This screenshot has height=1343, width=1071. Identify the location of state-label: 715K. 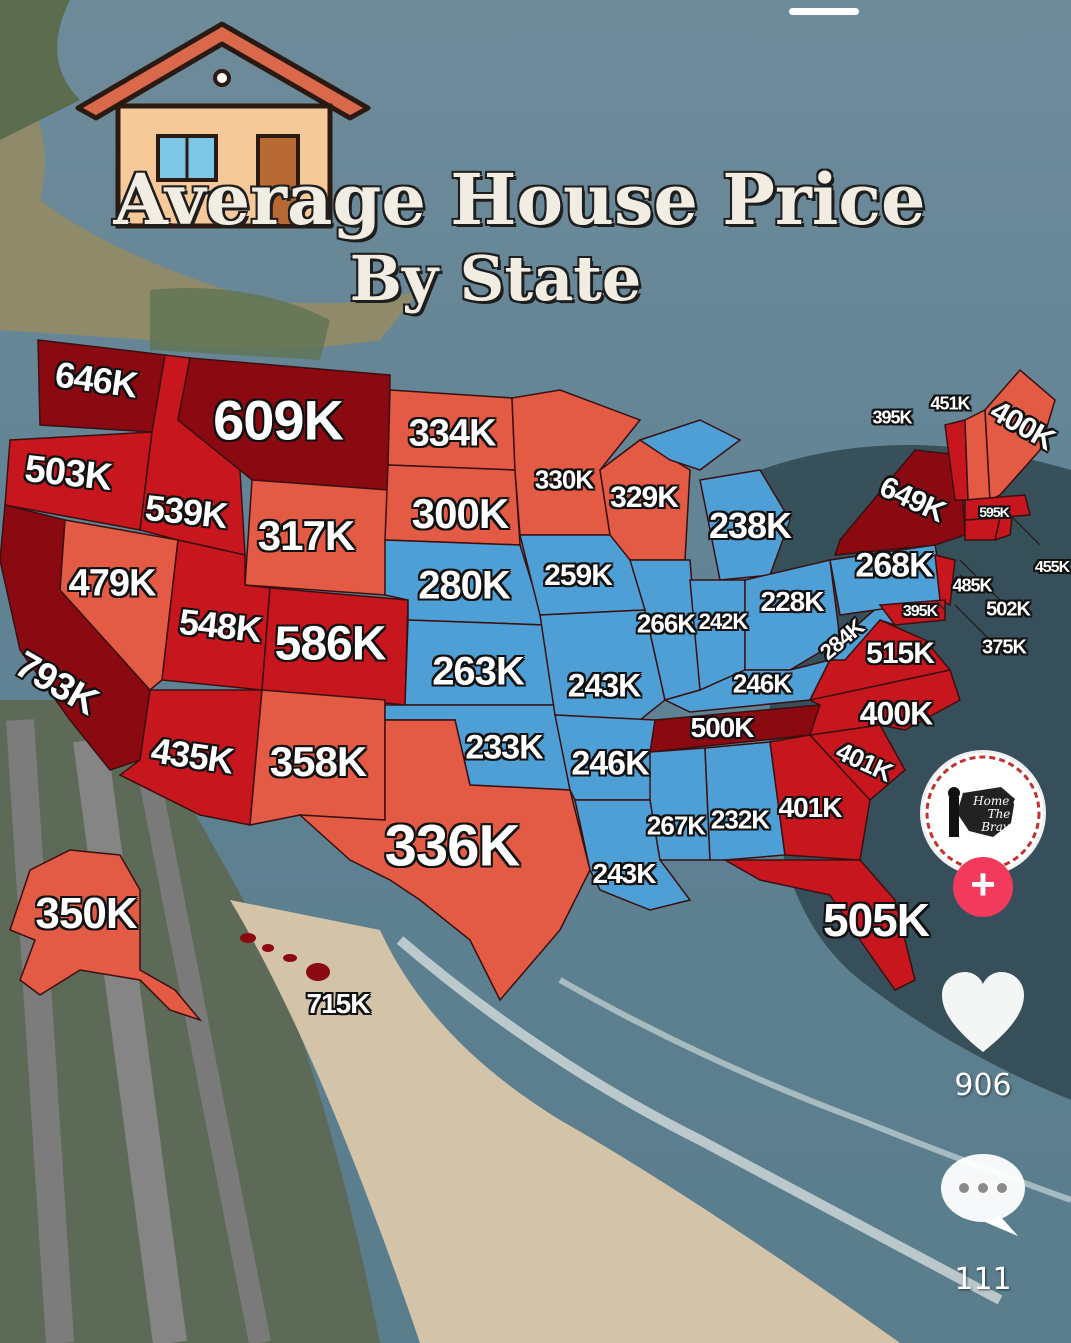
(338, 1003).